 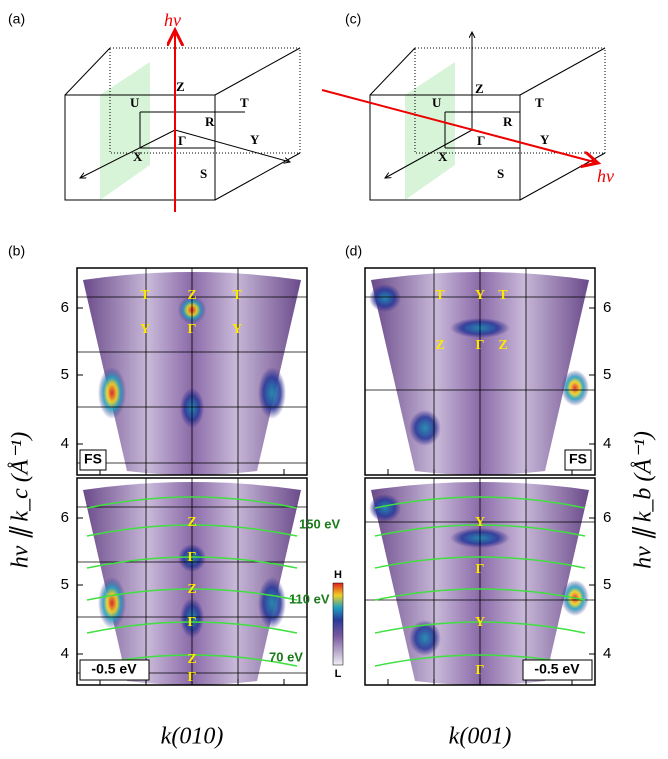 What do you see at coordinates (467, 106) in the screenshot?
I see `bz-diagram-c: (c) hν Z U T R Γ Y X S` at bounding box center [467, 106].